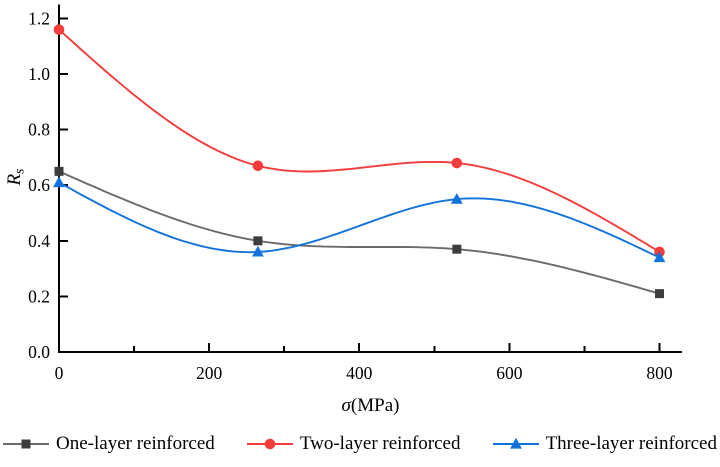  I want to click on y-tick-label: 0.2, so click(39, 296).